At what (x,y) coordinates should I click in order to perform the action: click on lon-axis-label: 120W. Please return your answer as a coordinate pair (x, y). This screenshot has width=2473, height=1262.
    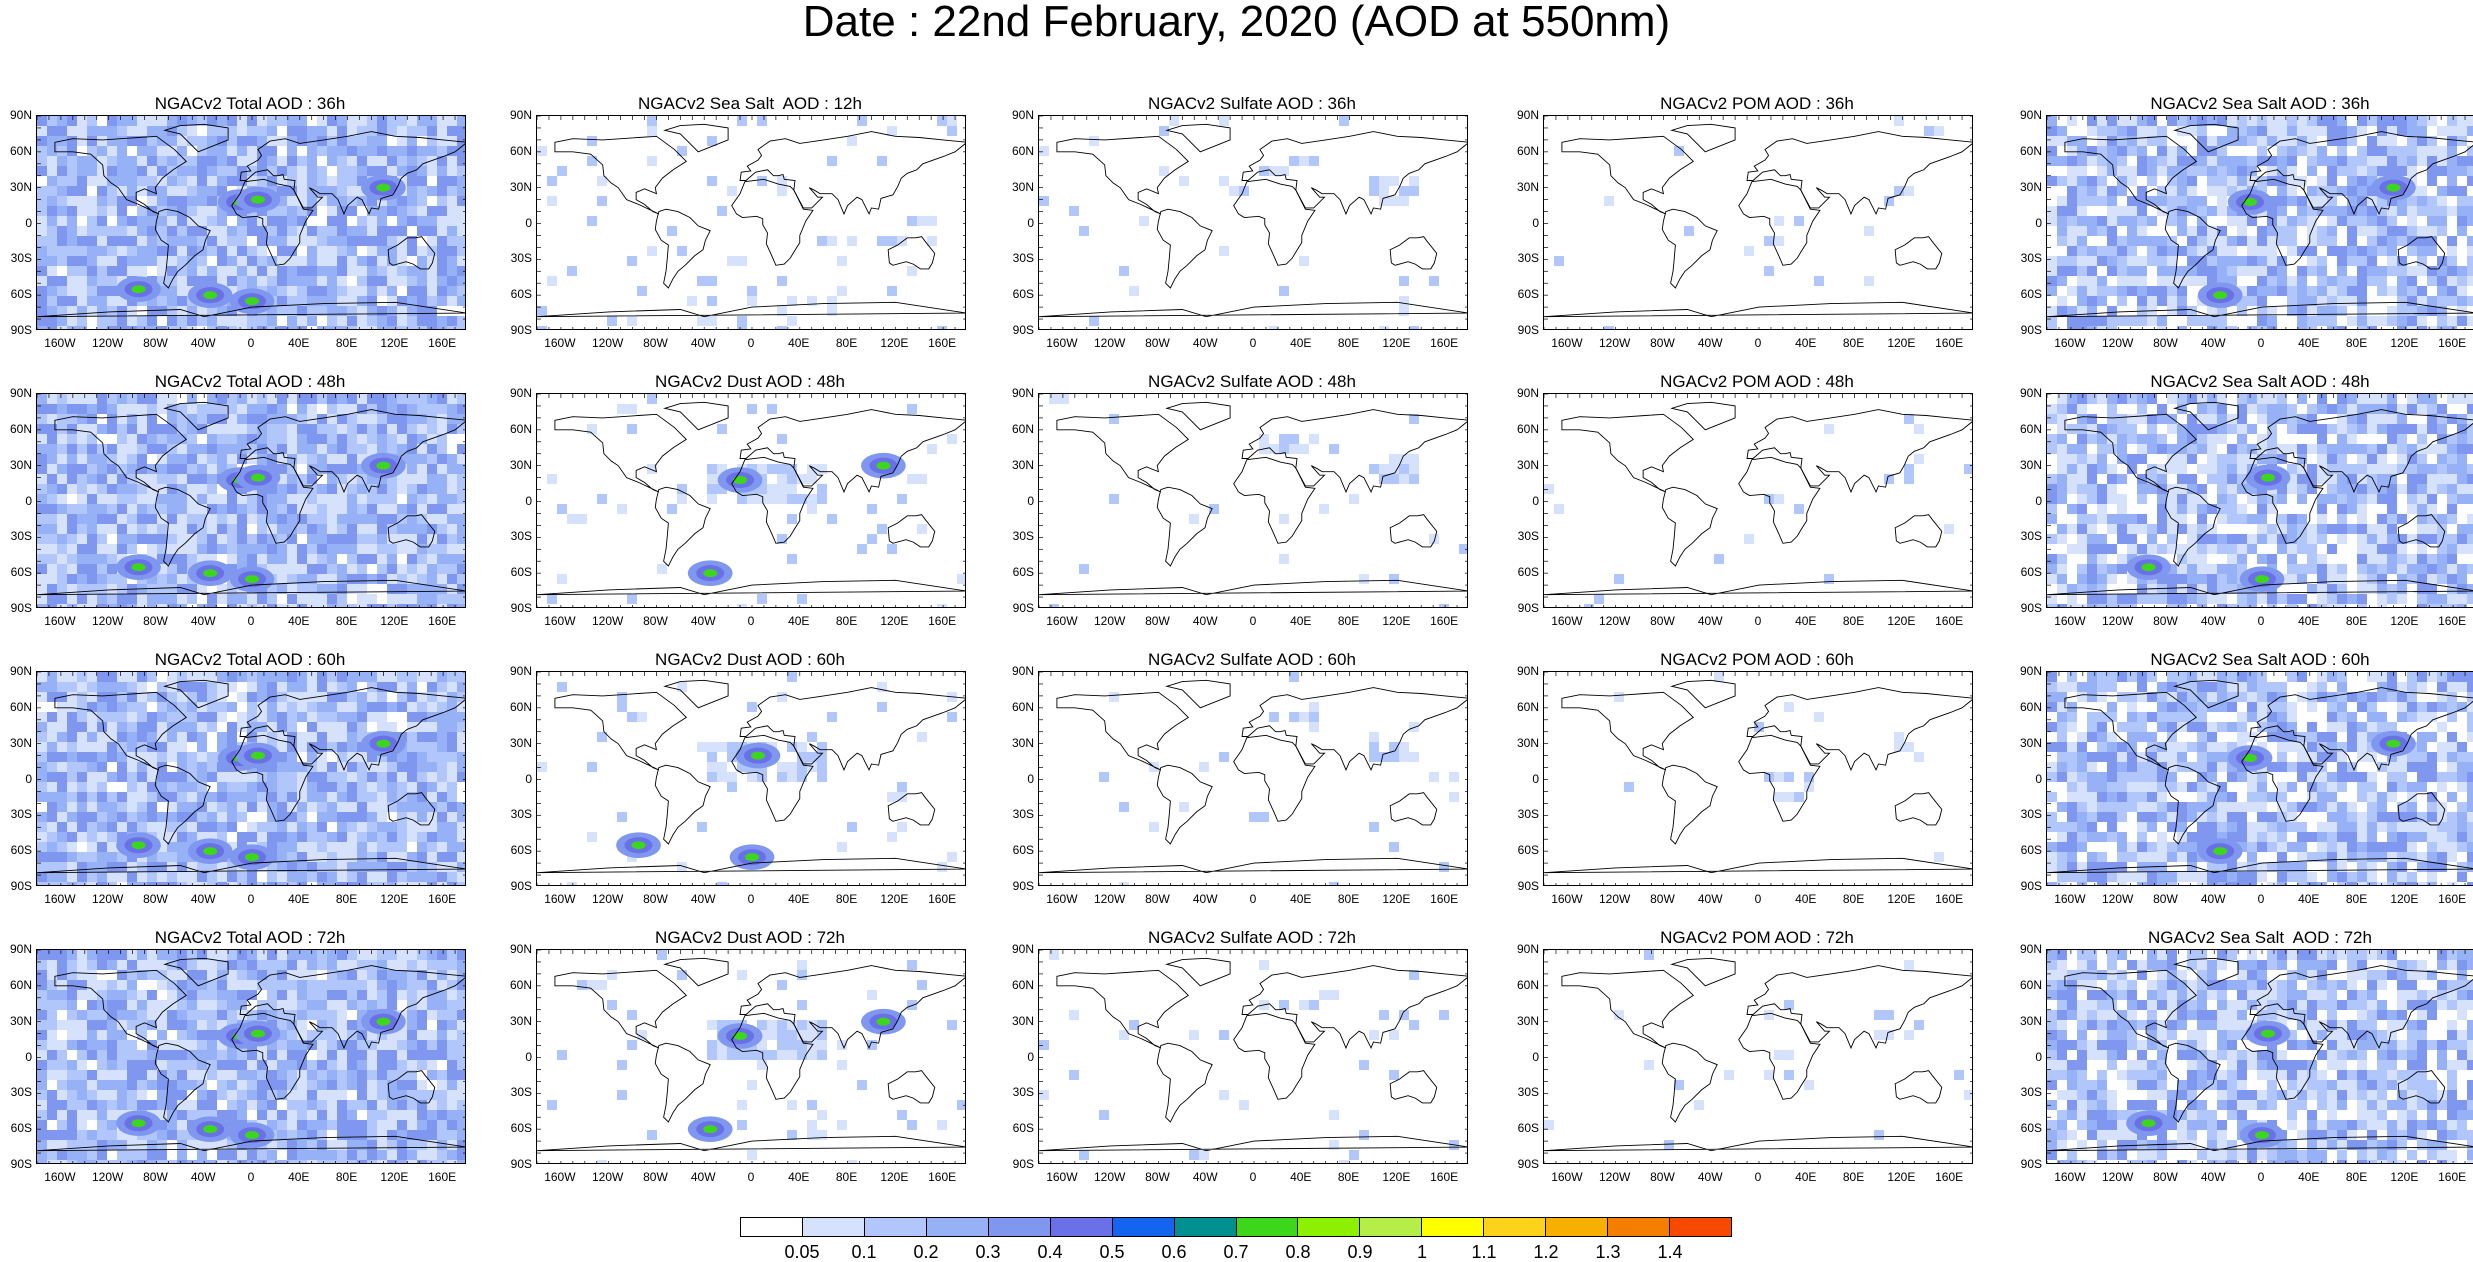
    Looking at the image, I should click on (608, 343).